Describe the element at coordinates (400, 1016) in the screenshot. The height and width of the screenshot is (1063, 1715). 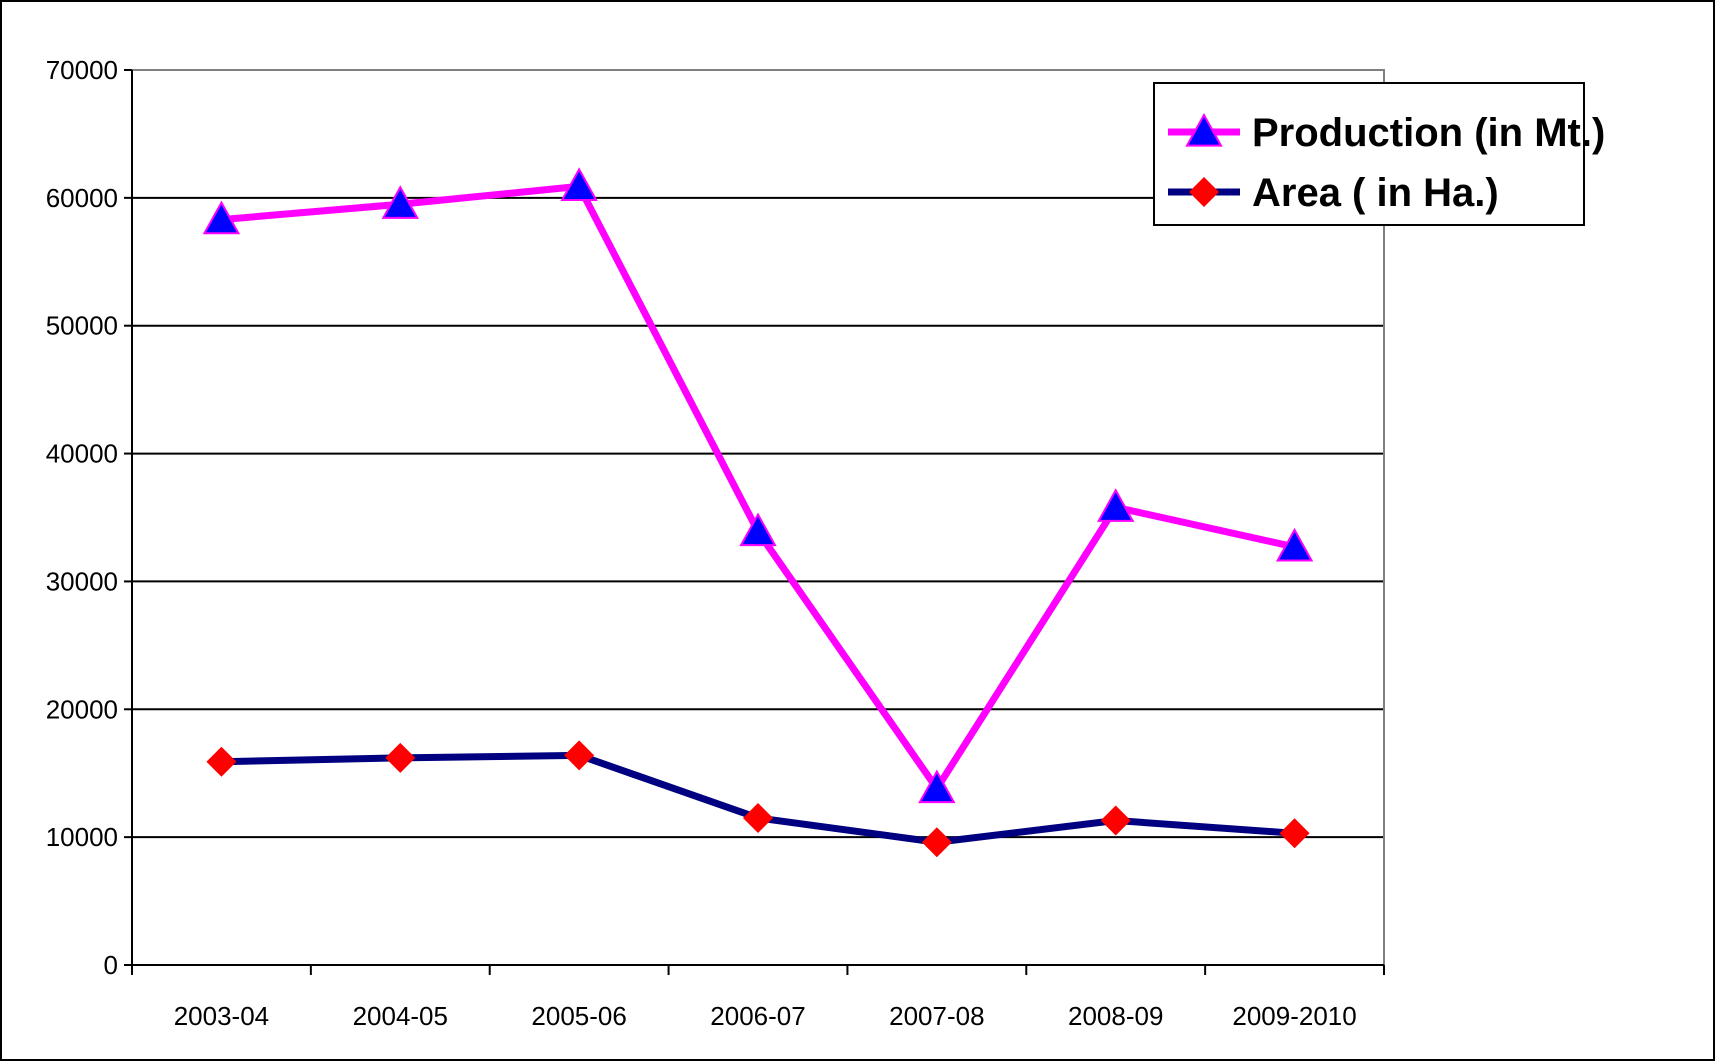
I see `x-tick-label: 2004-05` at that location.